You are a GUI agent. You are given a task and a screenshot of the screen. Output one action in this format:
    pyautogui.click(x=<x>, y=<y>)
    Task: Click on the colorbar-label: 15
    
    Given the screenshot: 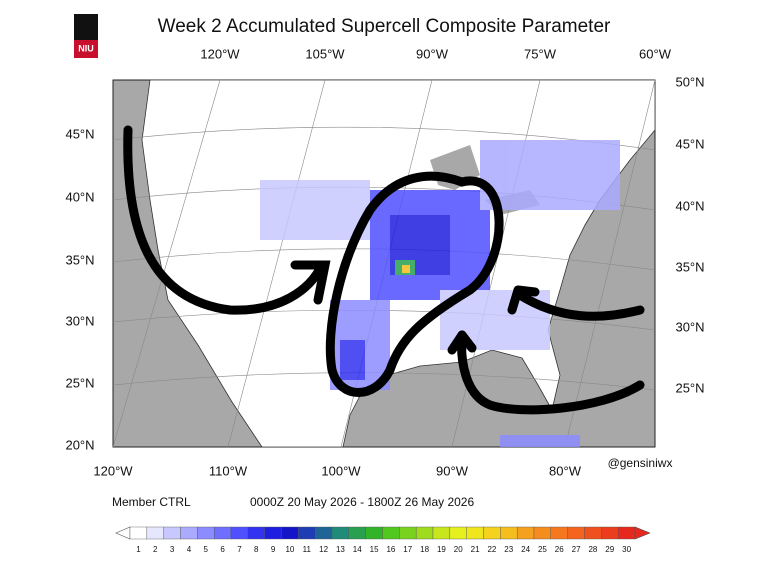 What is the action you would take?
    pyautogui.click(x=374, y=549)
    